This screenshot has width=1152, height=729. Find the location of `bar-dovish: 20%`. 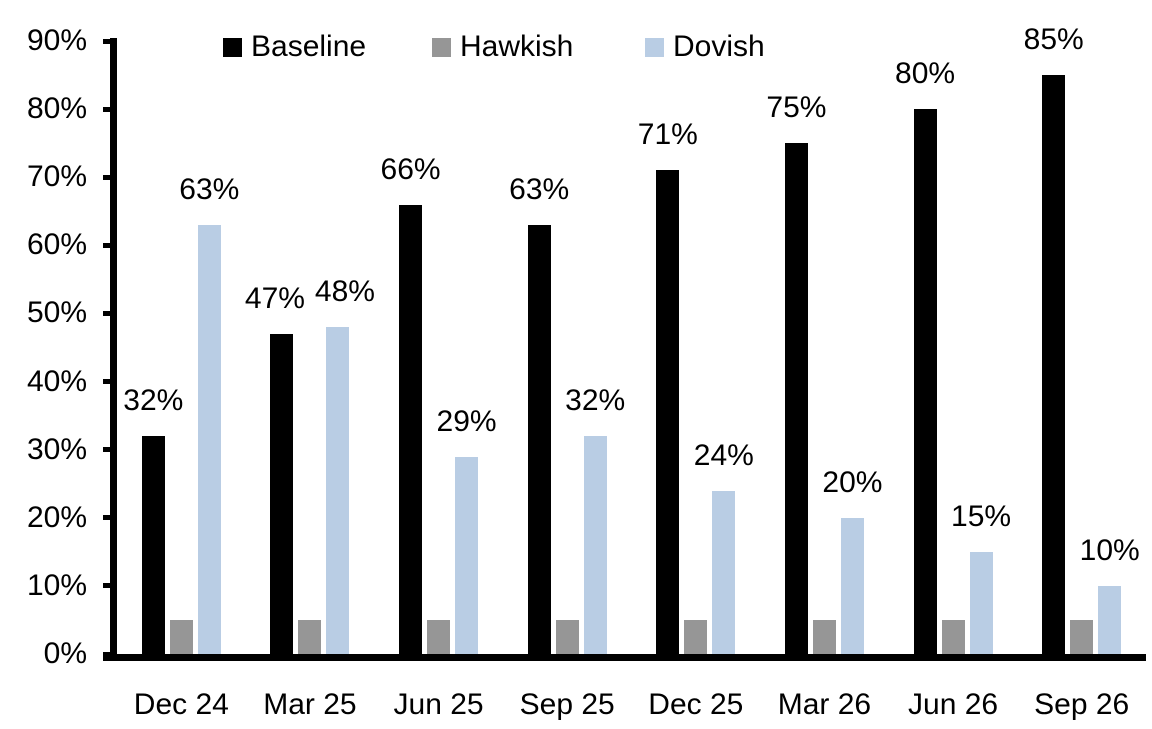

bar-dovish: 20% is located at coordinates (852, 560).